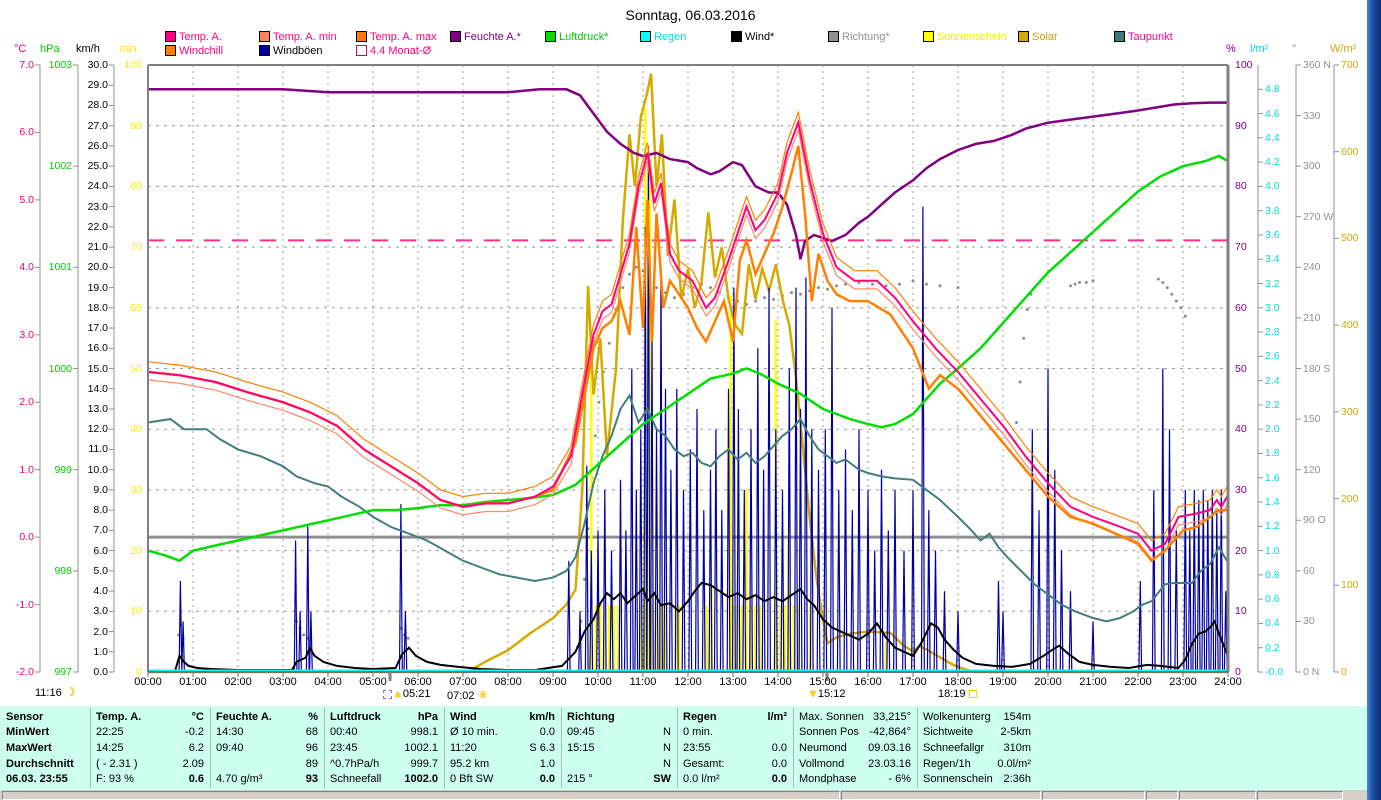  Describe the element at coordinates (619, 748) in the screenshot. I see `table-column-5: Richtung 09:45 N 15:15 N N 215 ° SW` at that location.